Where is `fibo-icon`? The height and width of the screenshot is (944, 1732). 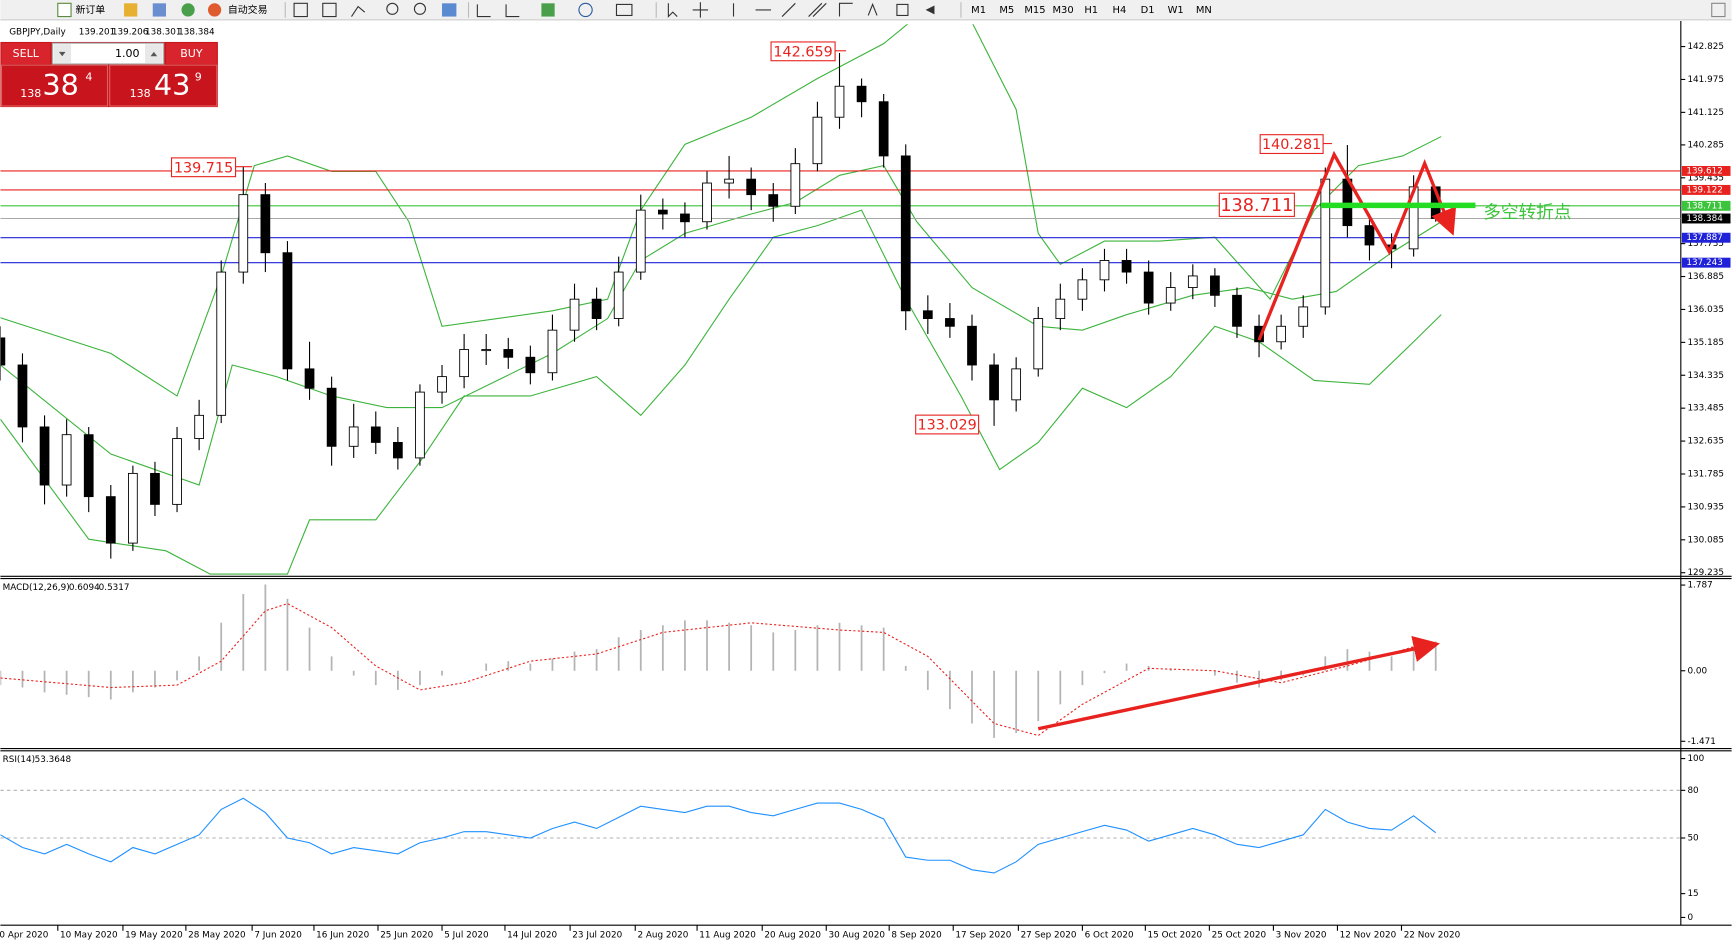
fibo-icon is located at coordinates (845, 9).